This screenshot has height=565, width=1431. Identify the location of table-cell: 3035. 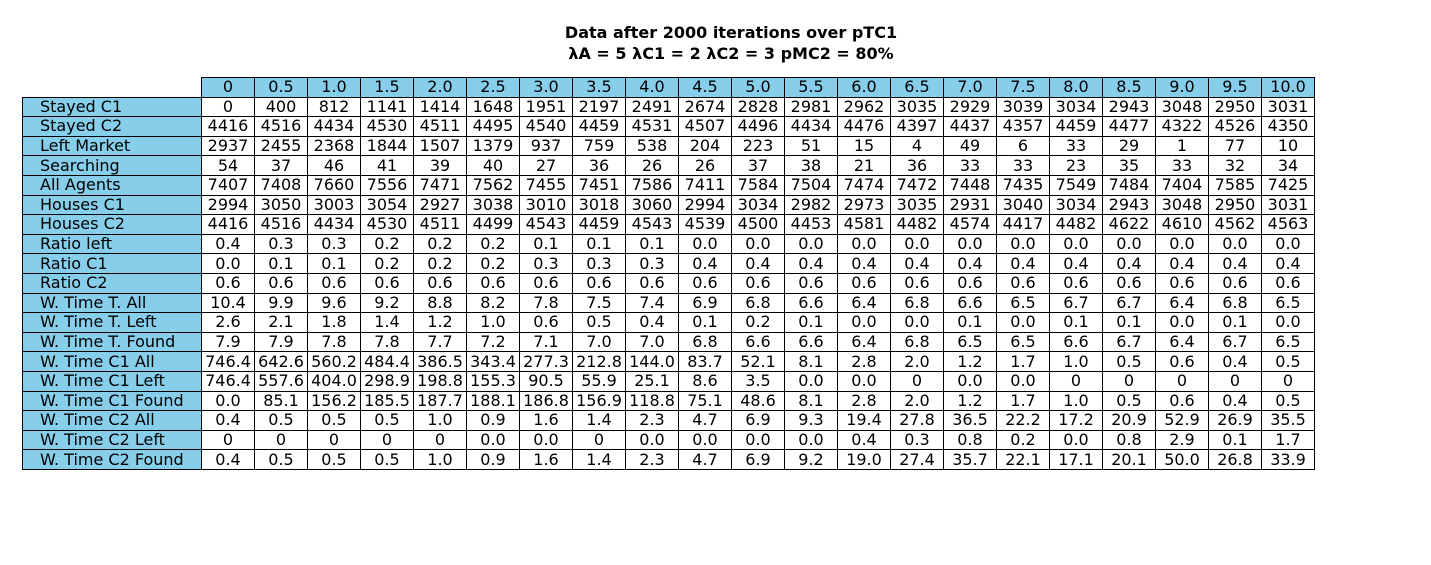
(917, 205).